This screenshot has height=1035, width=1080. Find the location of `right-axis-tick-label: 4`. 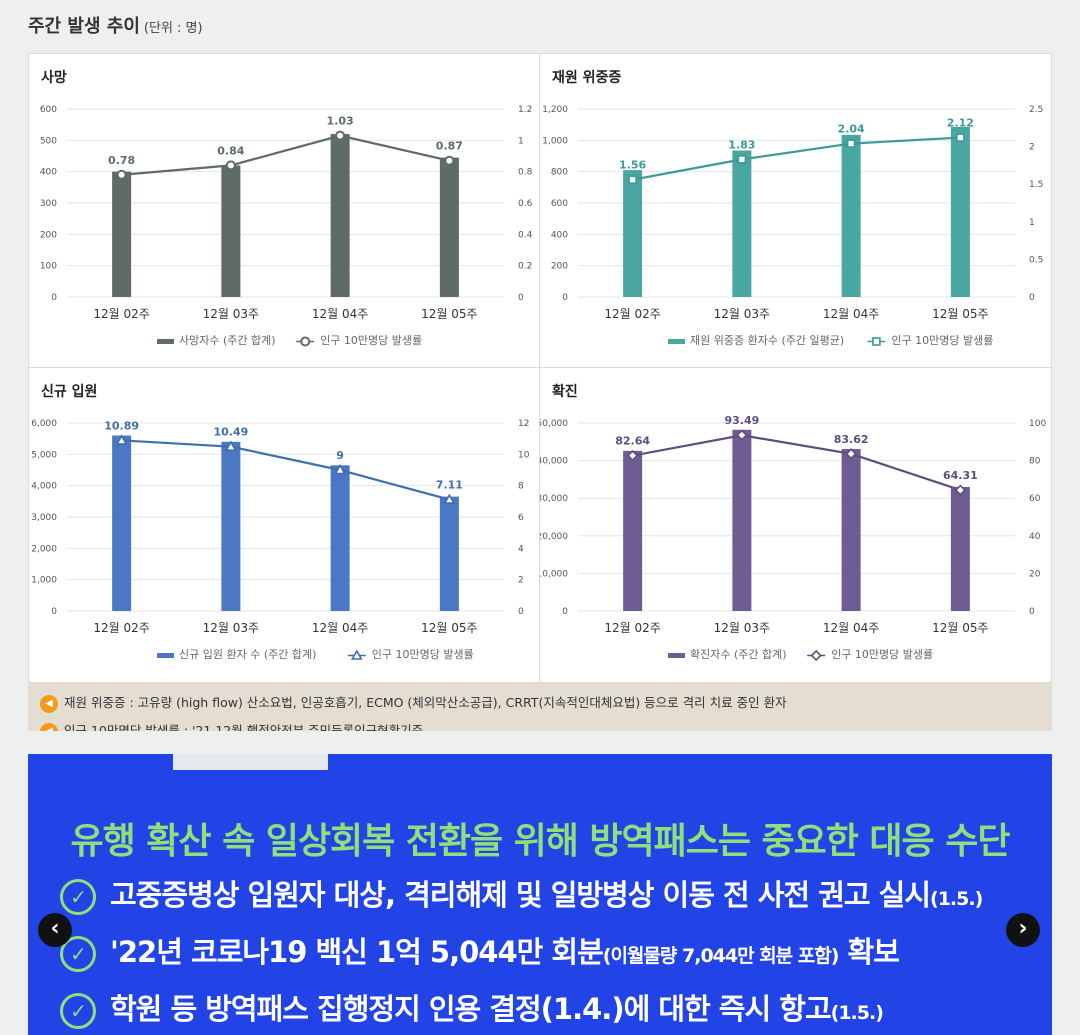

right-axis-tick-label: 4 is located at coordinates (521, 549).